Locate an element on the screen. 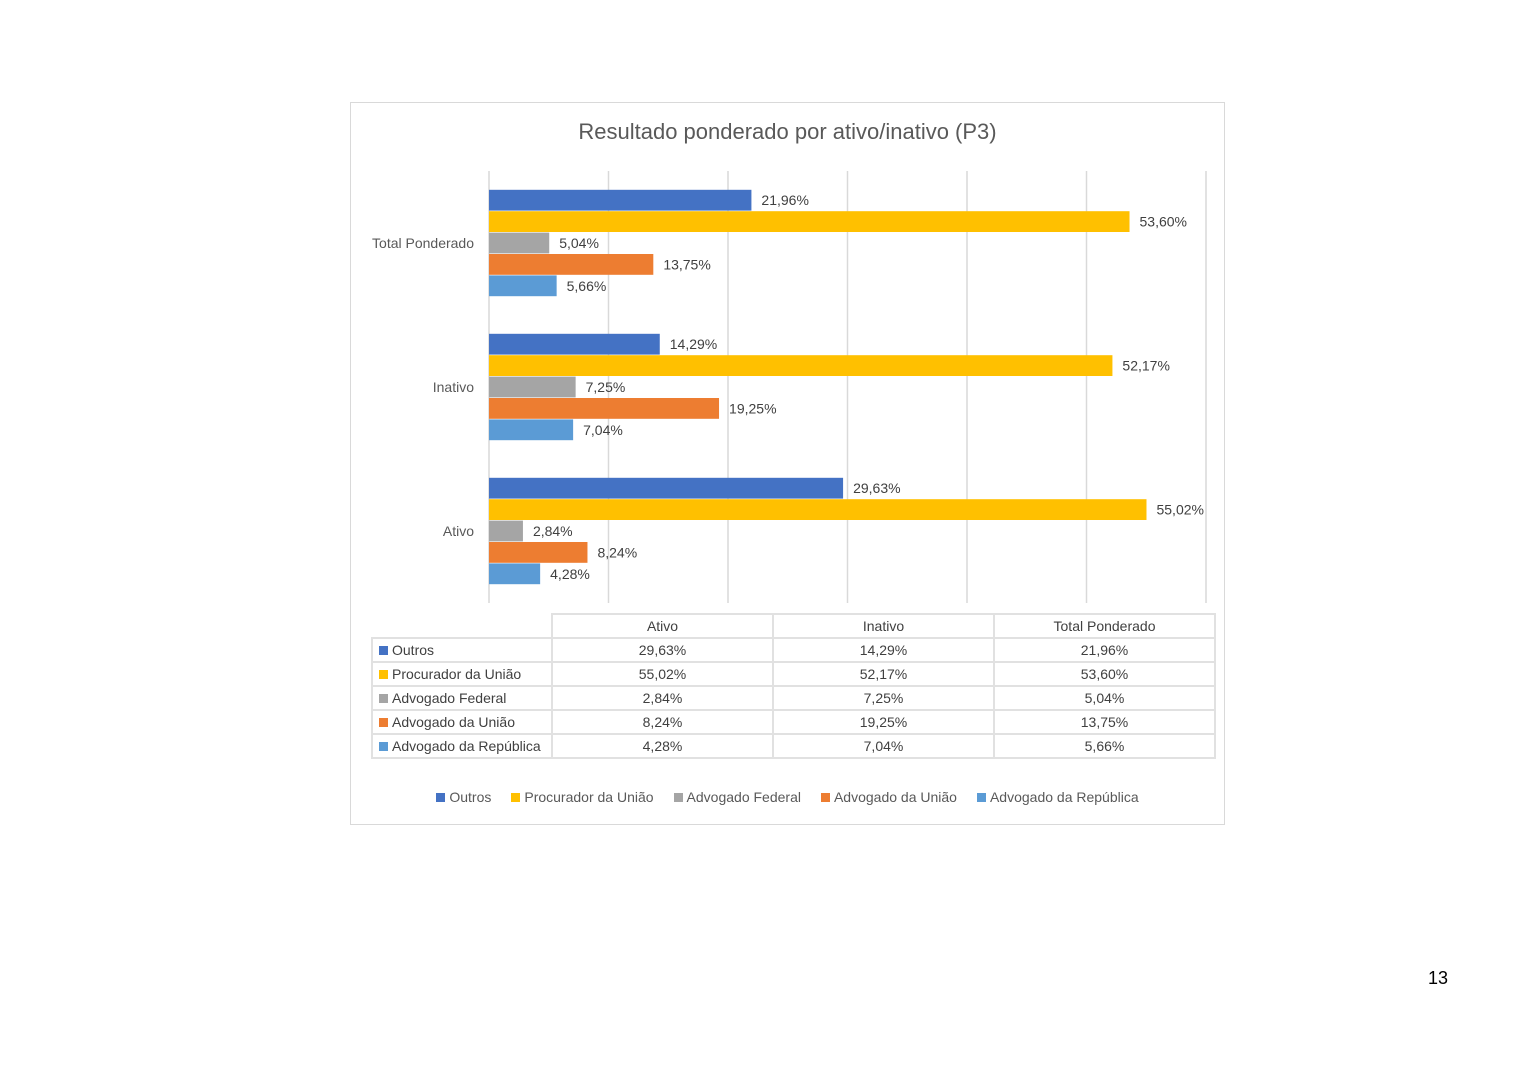 The width and height of the screenshot is (1527, 1080). table-cell: 55,02% is located at coordinates (662, 674).